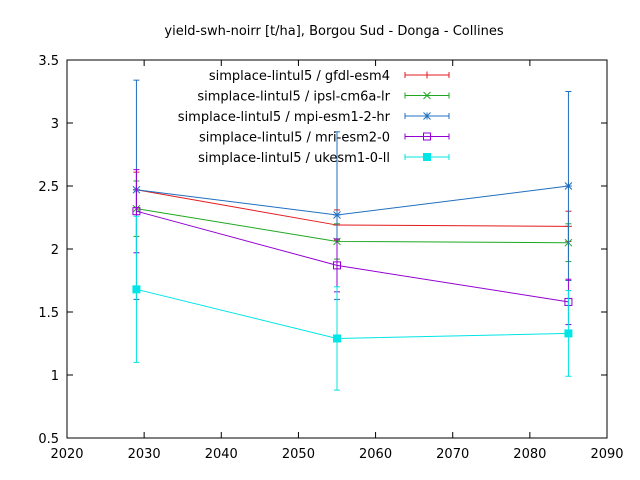 The image size is (640, 480). What do you see at coordinates (66, 454) in the screenshot?
I see `x-tick-label: 2020` at bounding box center [66, 454].